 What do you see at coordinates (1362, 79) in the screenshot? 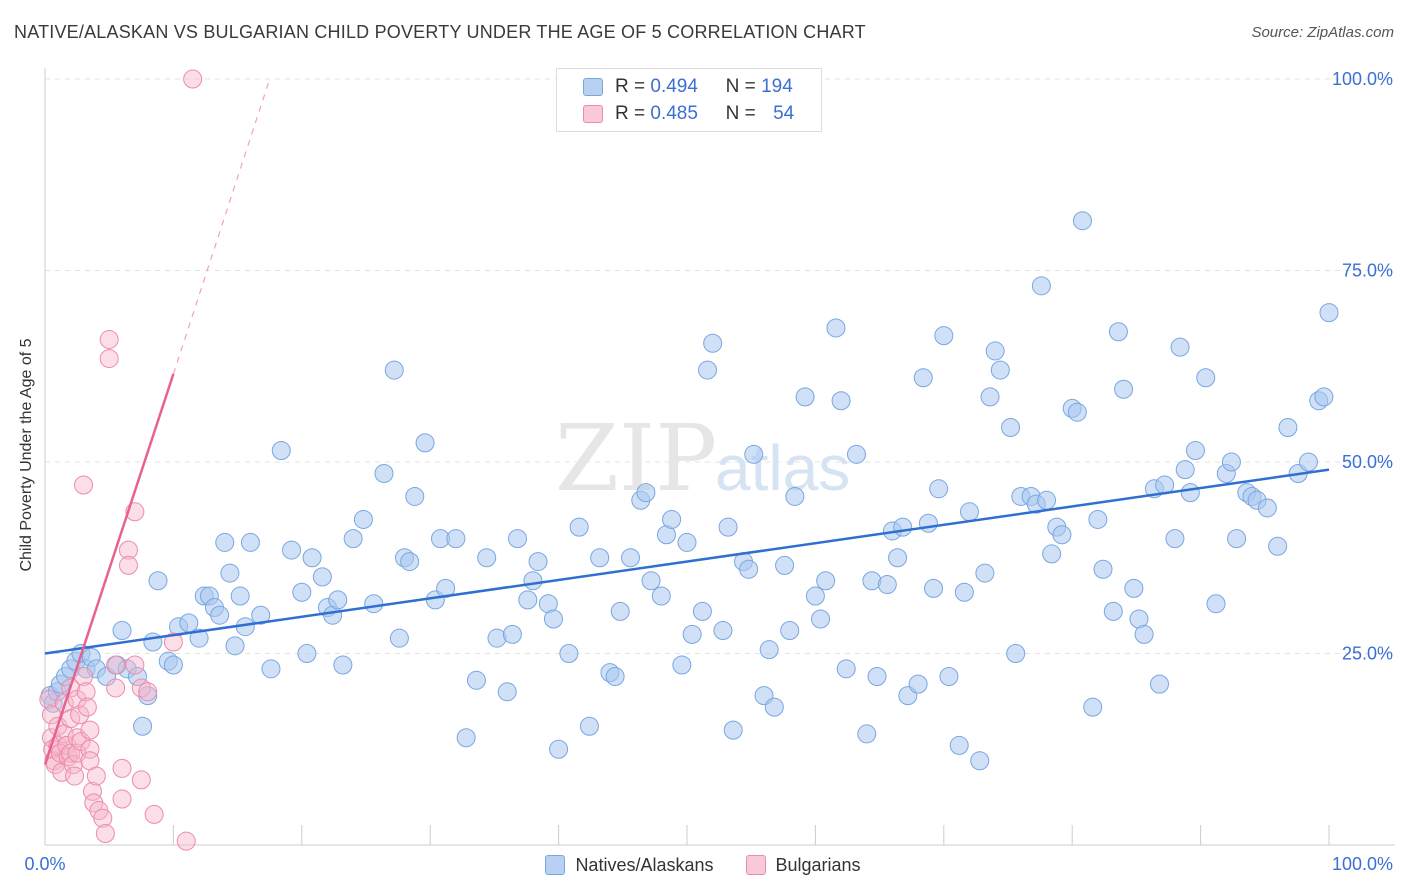
I see `y-tick-label: 100.0%` at bounding box center [1362, 79].